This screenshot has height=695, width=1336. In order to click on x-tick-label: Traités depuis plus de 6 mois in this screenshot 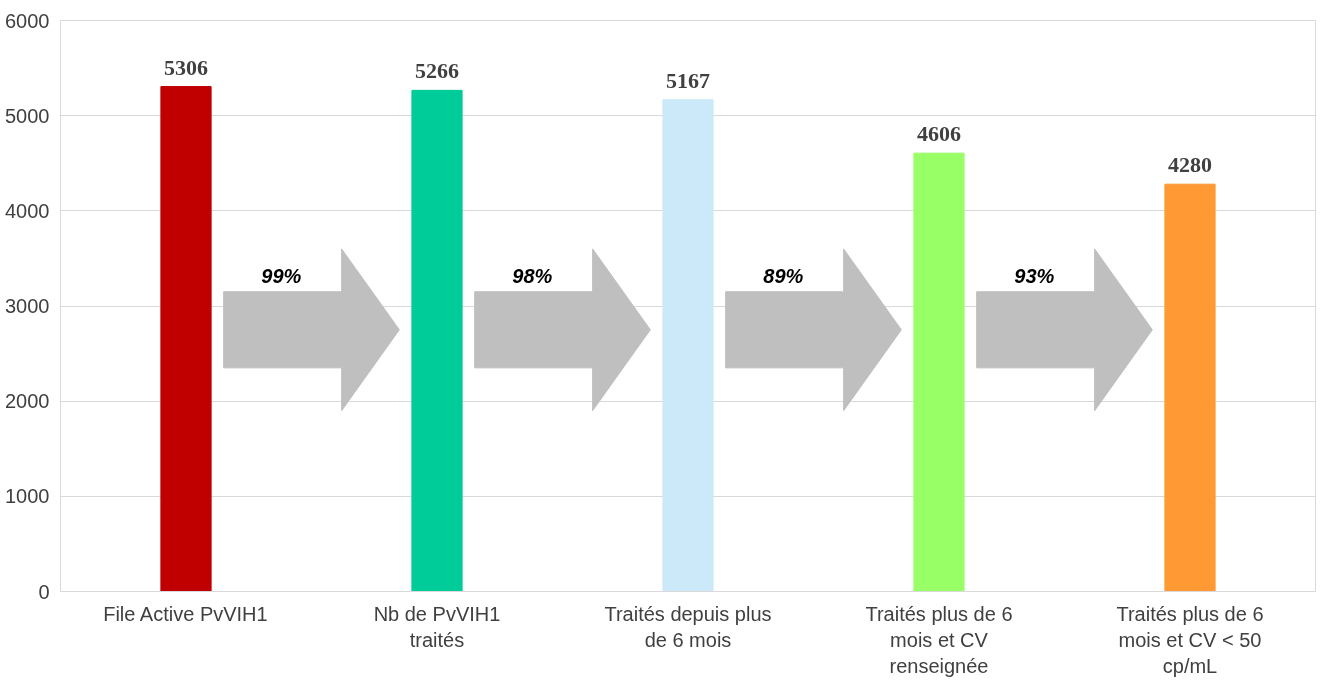, I will do `click(688, 626)`.